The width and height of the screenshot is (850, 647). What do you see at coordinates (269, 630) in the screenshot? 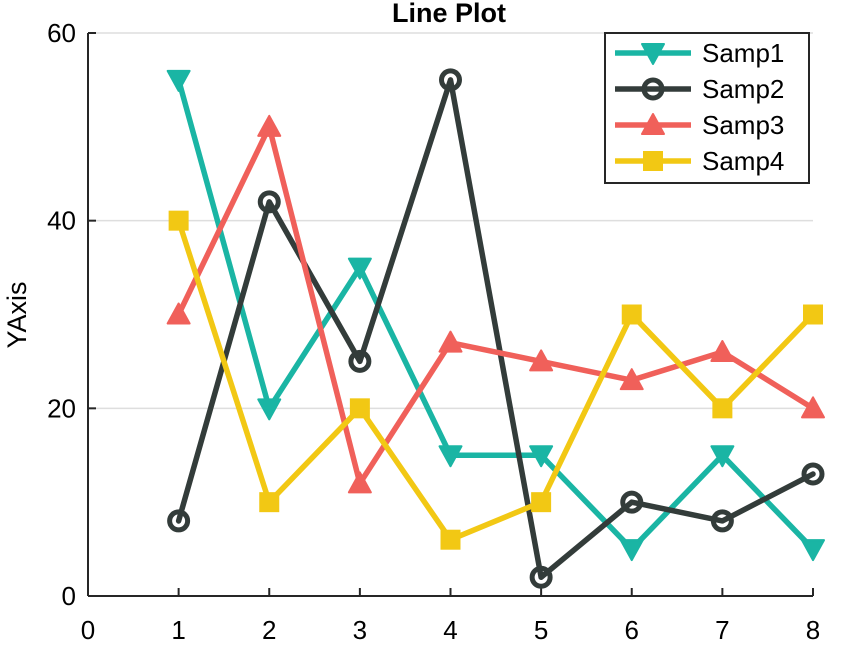
I see `x-tick-label: 2` at bounding box center [269, 630].